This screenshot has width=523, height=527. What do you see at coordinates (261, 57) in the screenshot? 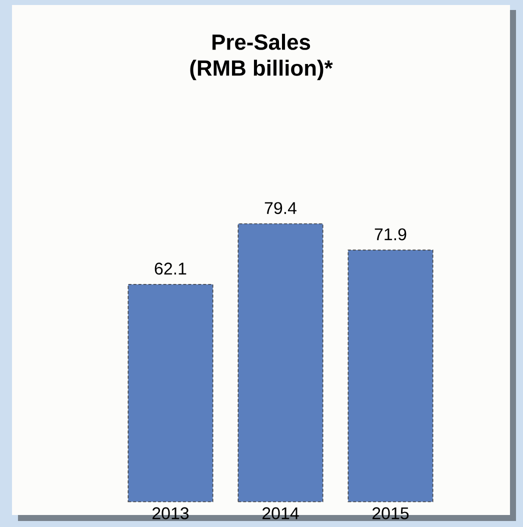
I see `chart-title: Pre-Sales (RMB billion)*` at bounding box center [261, 57].